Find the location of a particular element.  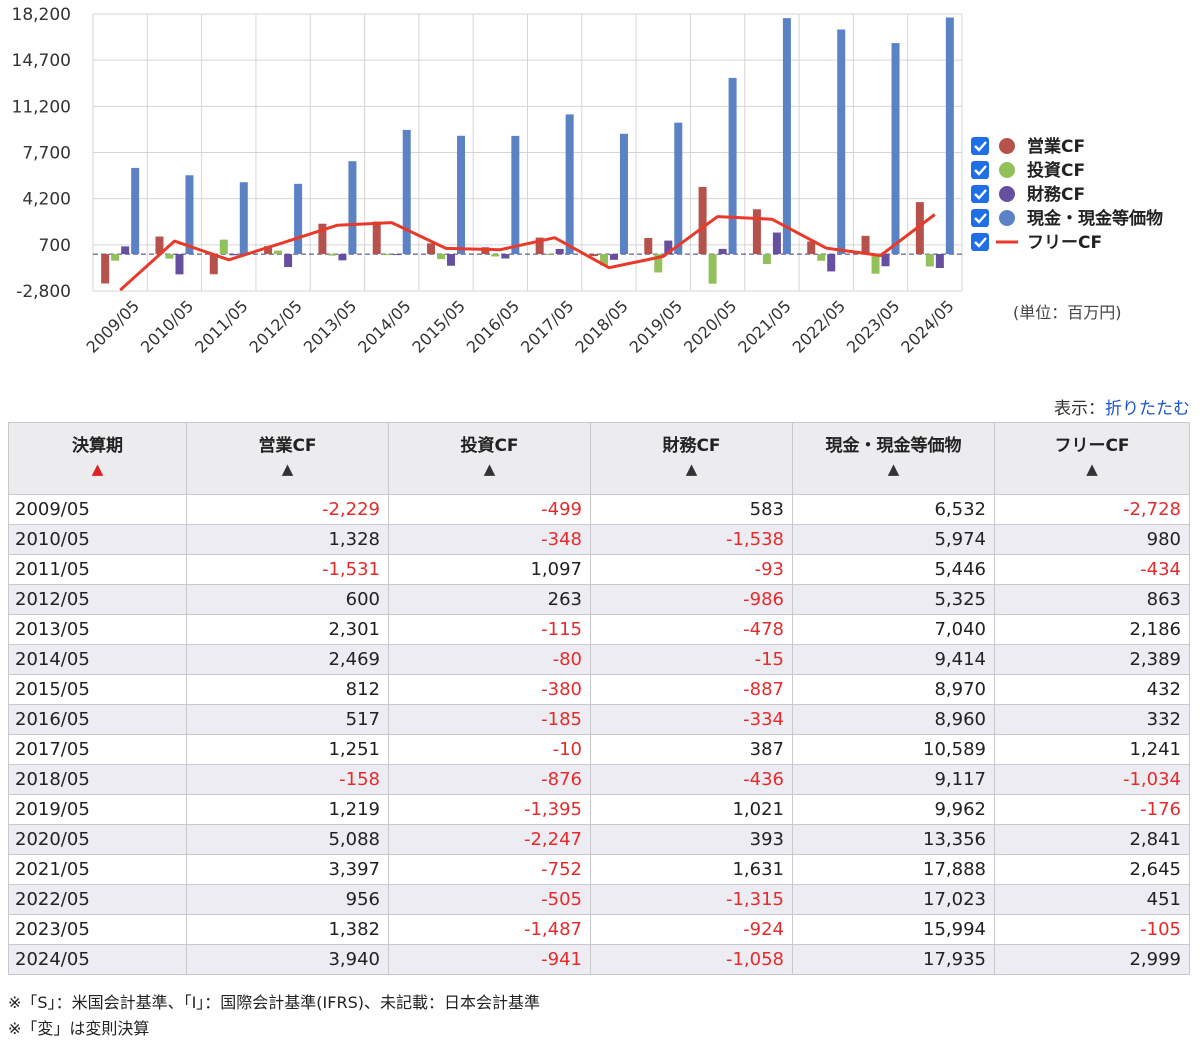

value-cell: 2,186 is located at coordinates (1092, 629).